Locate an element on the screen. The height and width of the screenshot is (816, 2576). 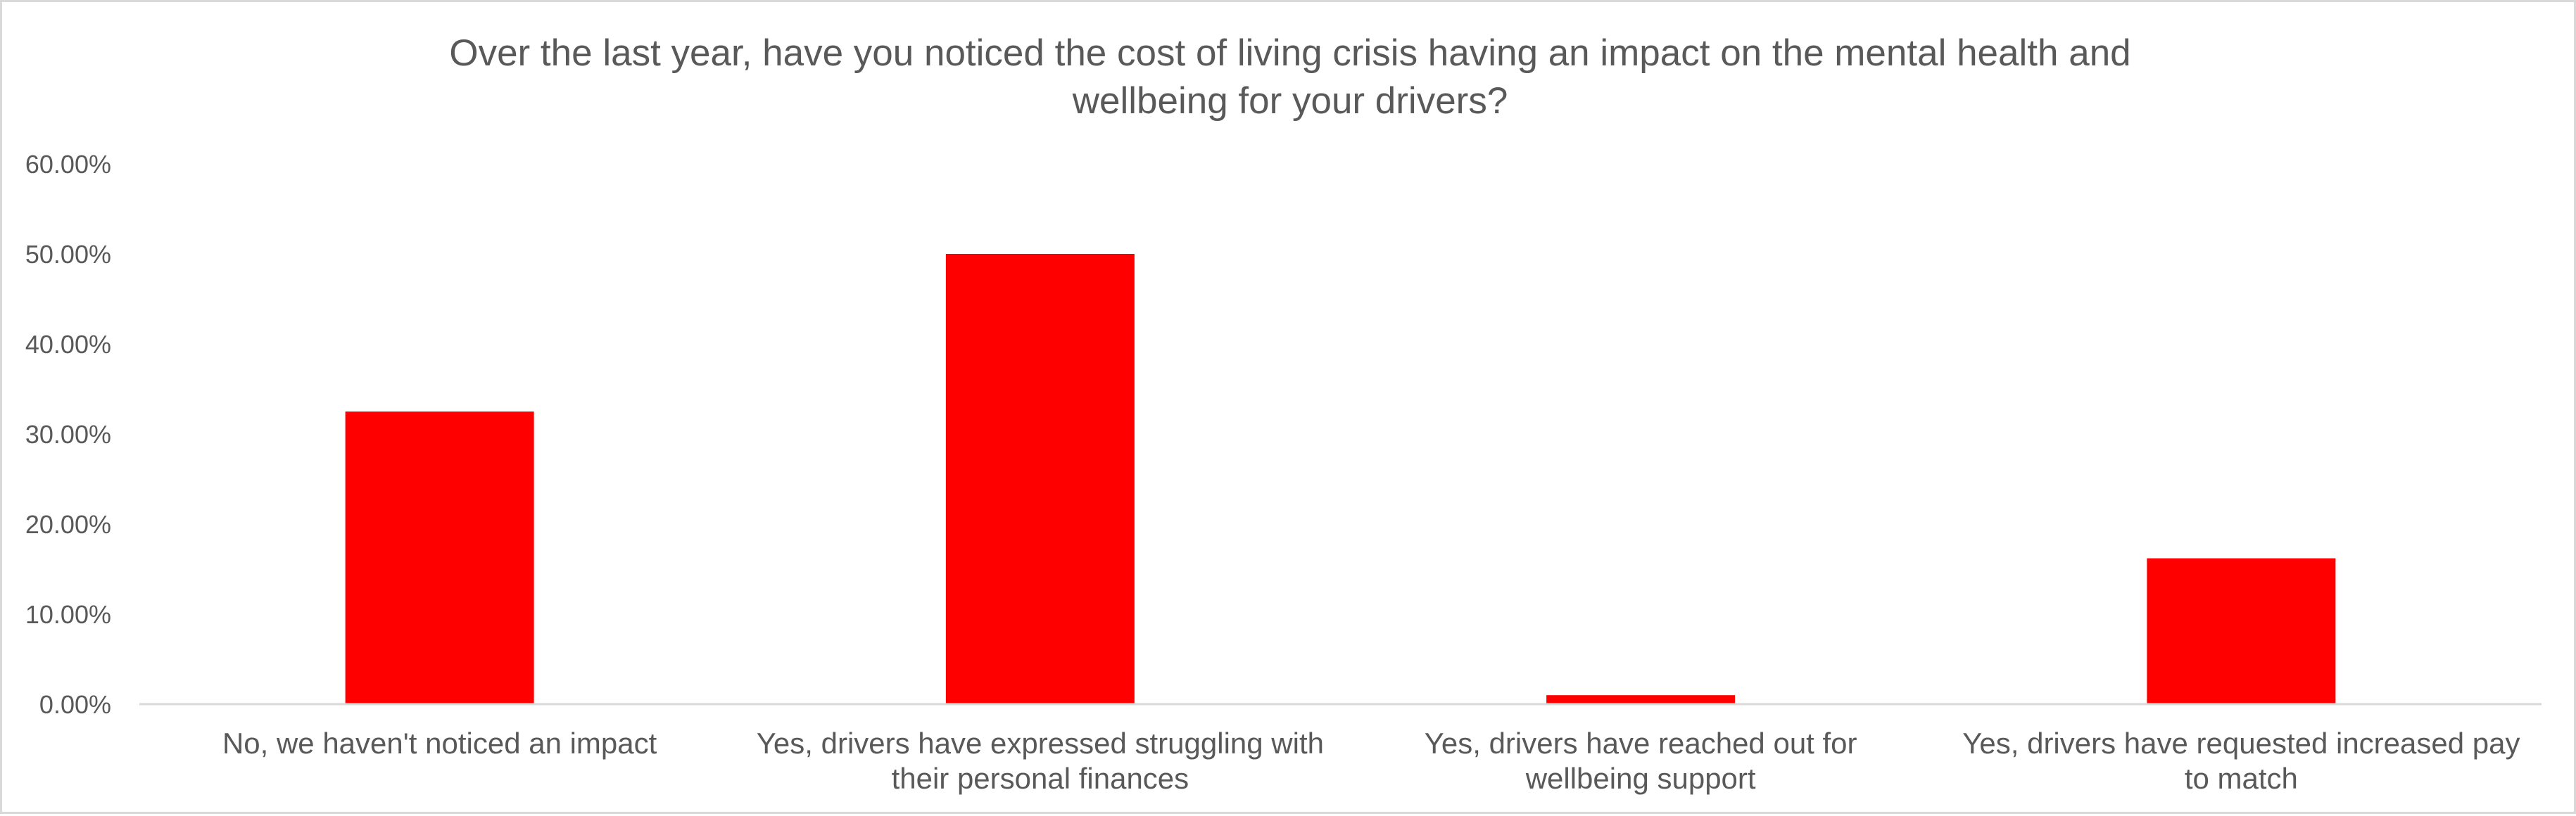
y-tick-label: 20.00% is located at coordinates (68, 524).